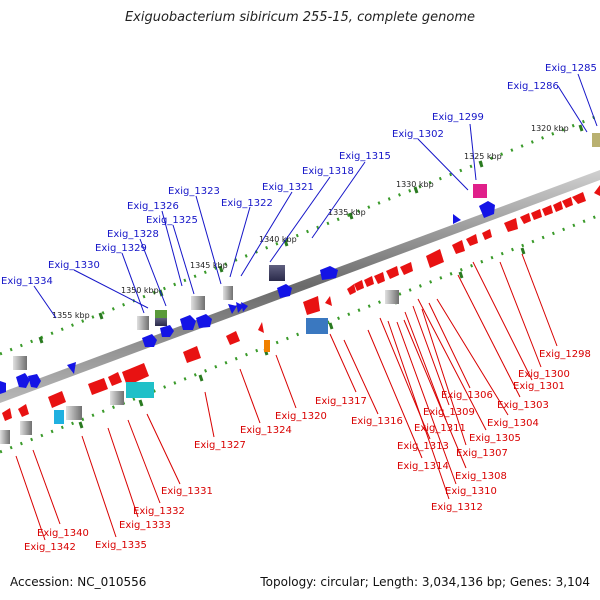  What do you see at coordinates (74, 265) in the screenshot?
I see `gene-label: Exig_1330` at bounding box center [74, 265].